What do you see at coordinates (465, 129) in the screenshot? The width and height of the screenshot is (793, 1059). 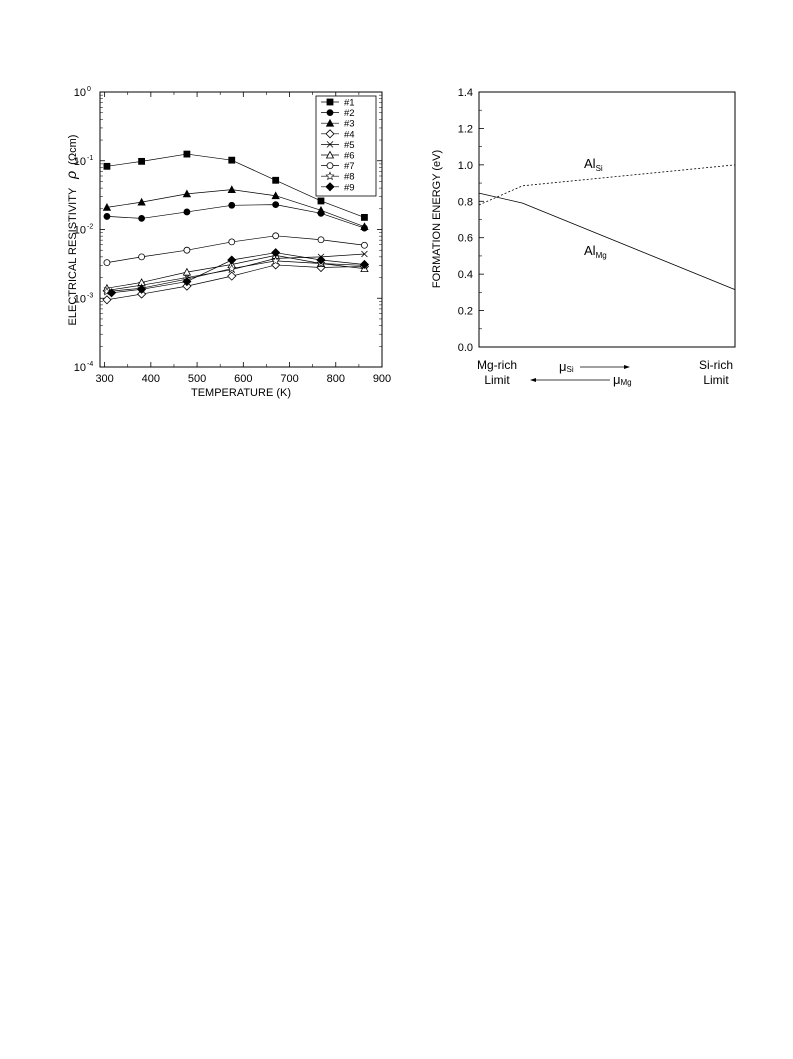 I see `right-ytick-label: 1.2` at bounding box center [465, 129].